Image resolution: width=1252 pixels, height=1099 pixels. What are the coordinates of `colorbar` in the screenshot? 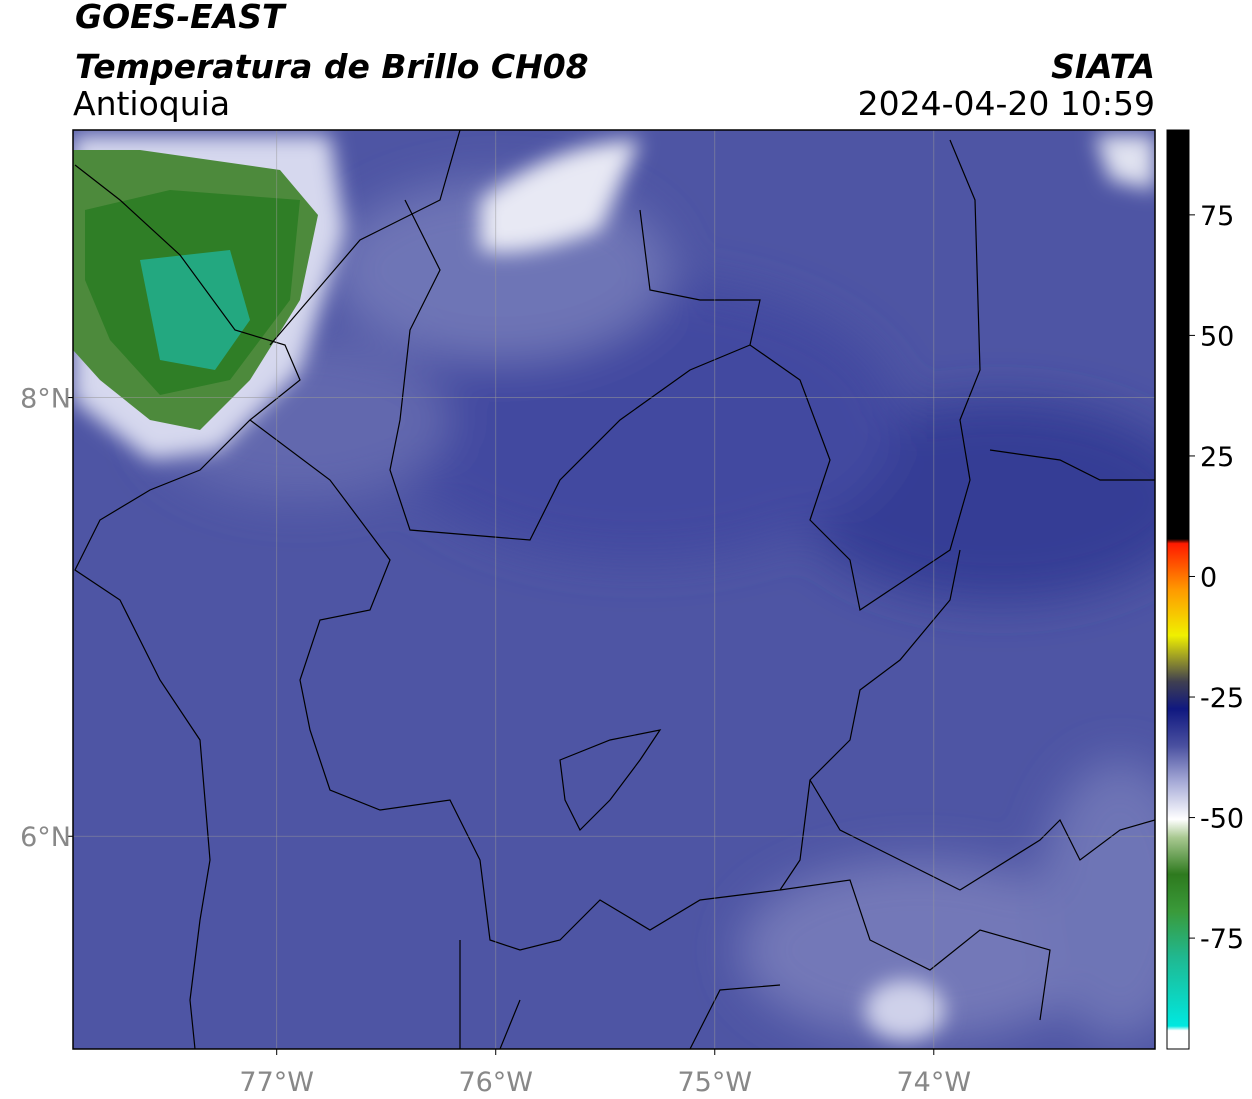 It's located at (1178, 589).